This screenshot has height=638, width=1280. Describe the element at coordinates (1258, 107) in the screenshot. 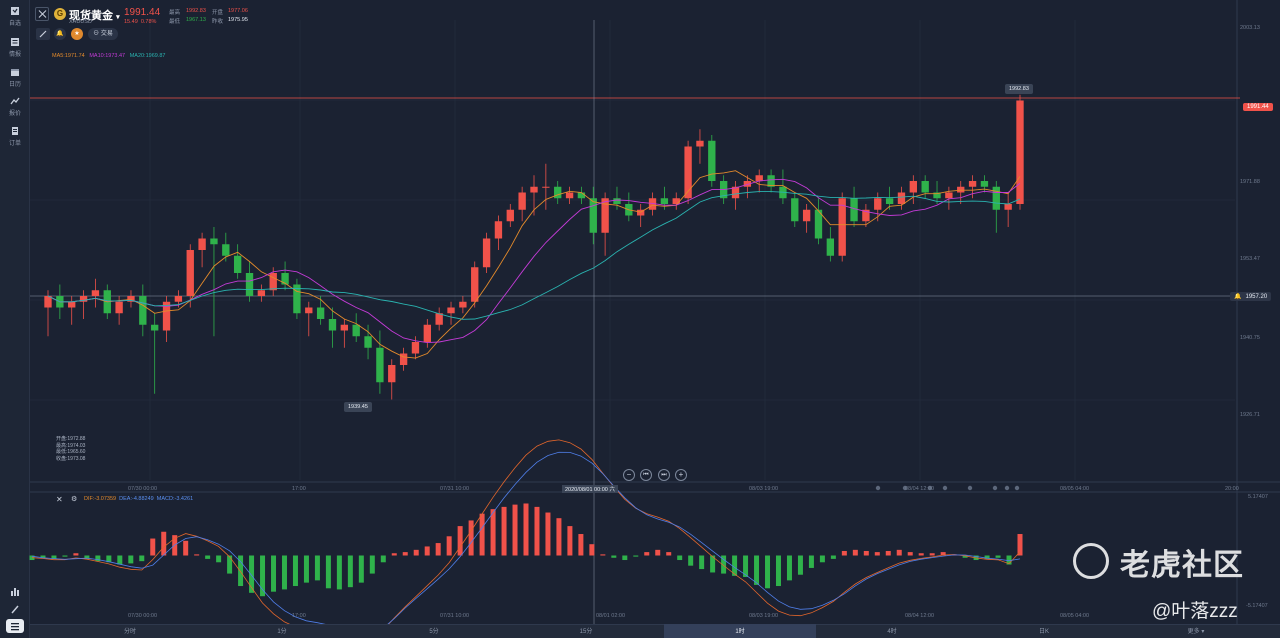

I see `current-price-tag: 1991.44` at that location.